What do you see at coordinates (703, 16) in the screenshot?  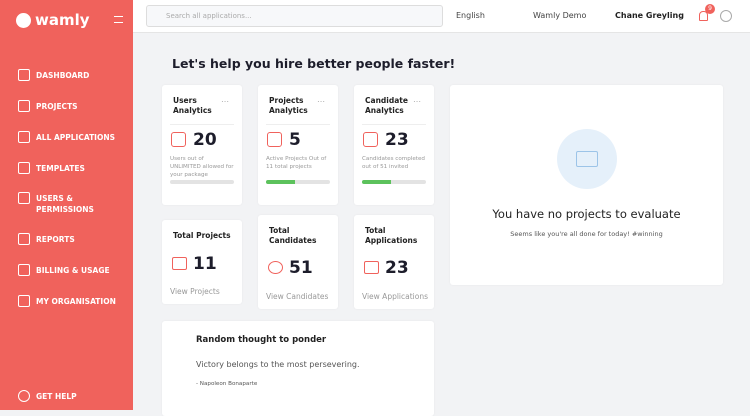 I see `bell-icon` at bounding box center [703, 16].